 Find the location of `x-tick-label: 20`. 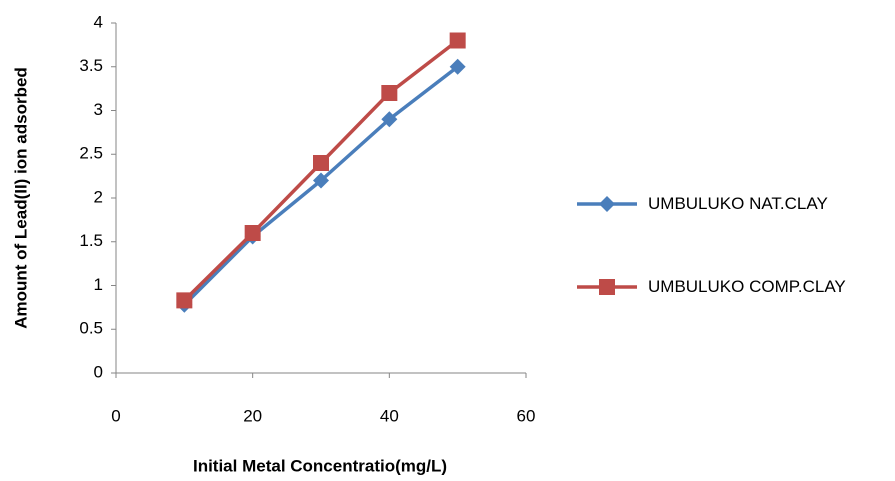

x-tick-label: 20 is located at coordinates (252, 415).